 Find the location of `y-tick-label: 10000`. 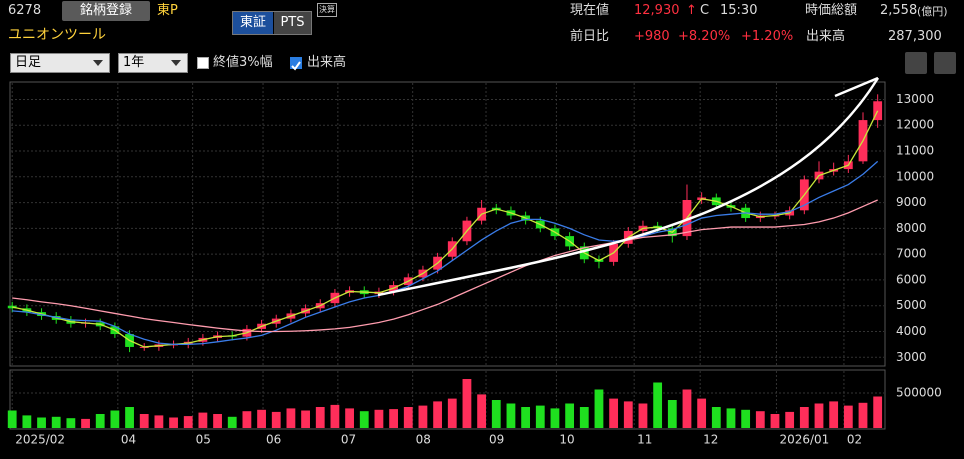

y-tick-label: 10000 is located at coordinates (915, 176).